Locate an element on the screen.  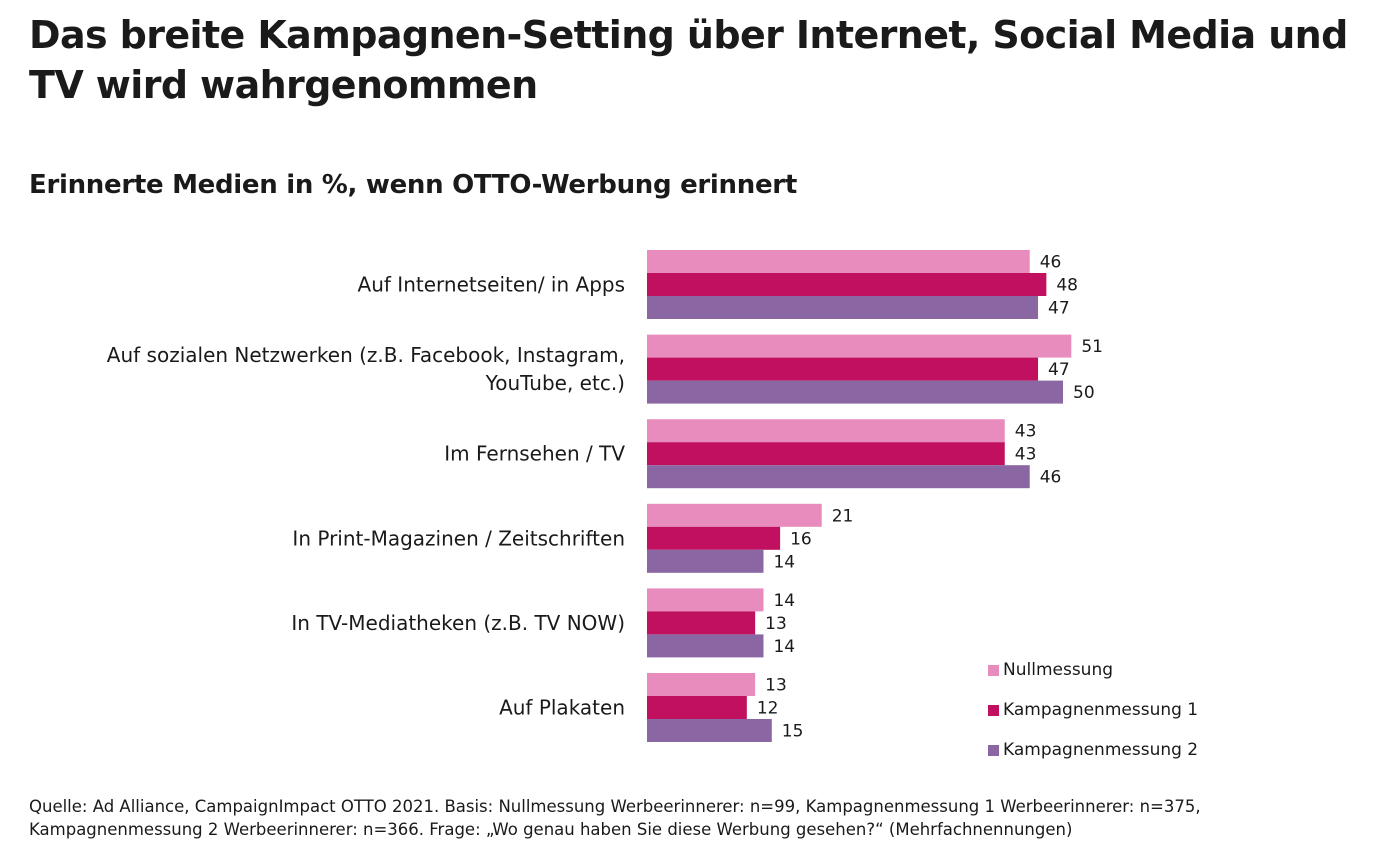
category-label: Auf Plakaten is located at coordinates (562, 708).